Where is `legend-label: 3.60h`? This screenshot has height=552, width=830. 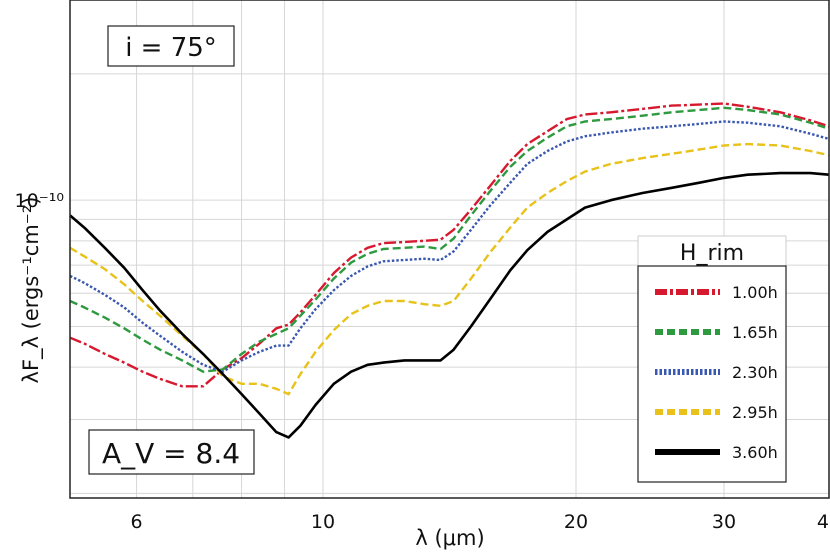 legend-label: 3.60h is located at coordinates (755, 452).